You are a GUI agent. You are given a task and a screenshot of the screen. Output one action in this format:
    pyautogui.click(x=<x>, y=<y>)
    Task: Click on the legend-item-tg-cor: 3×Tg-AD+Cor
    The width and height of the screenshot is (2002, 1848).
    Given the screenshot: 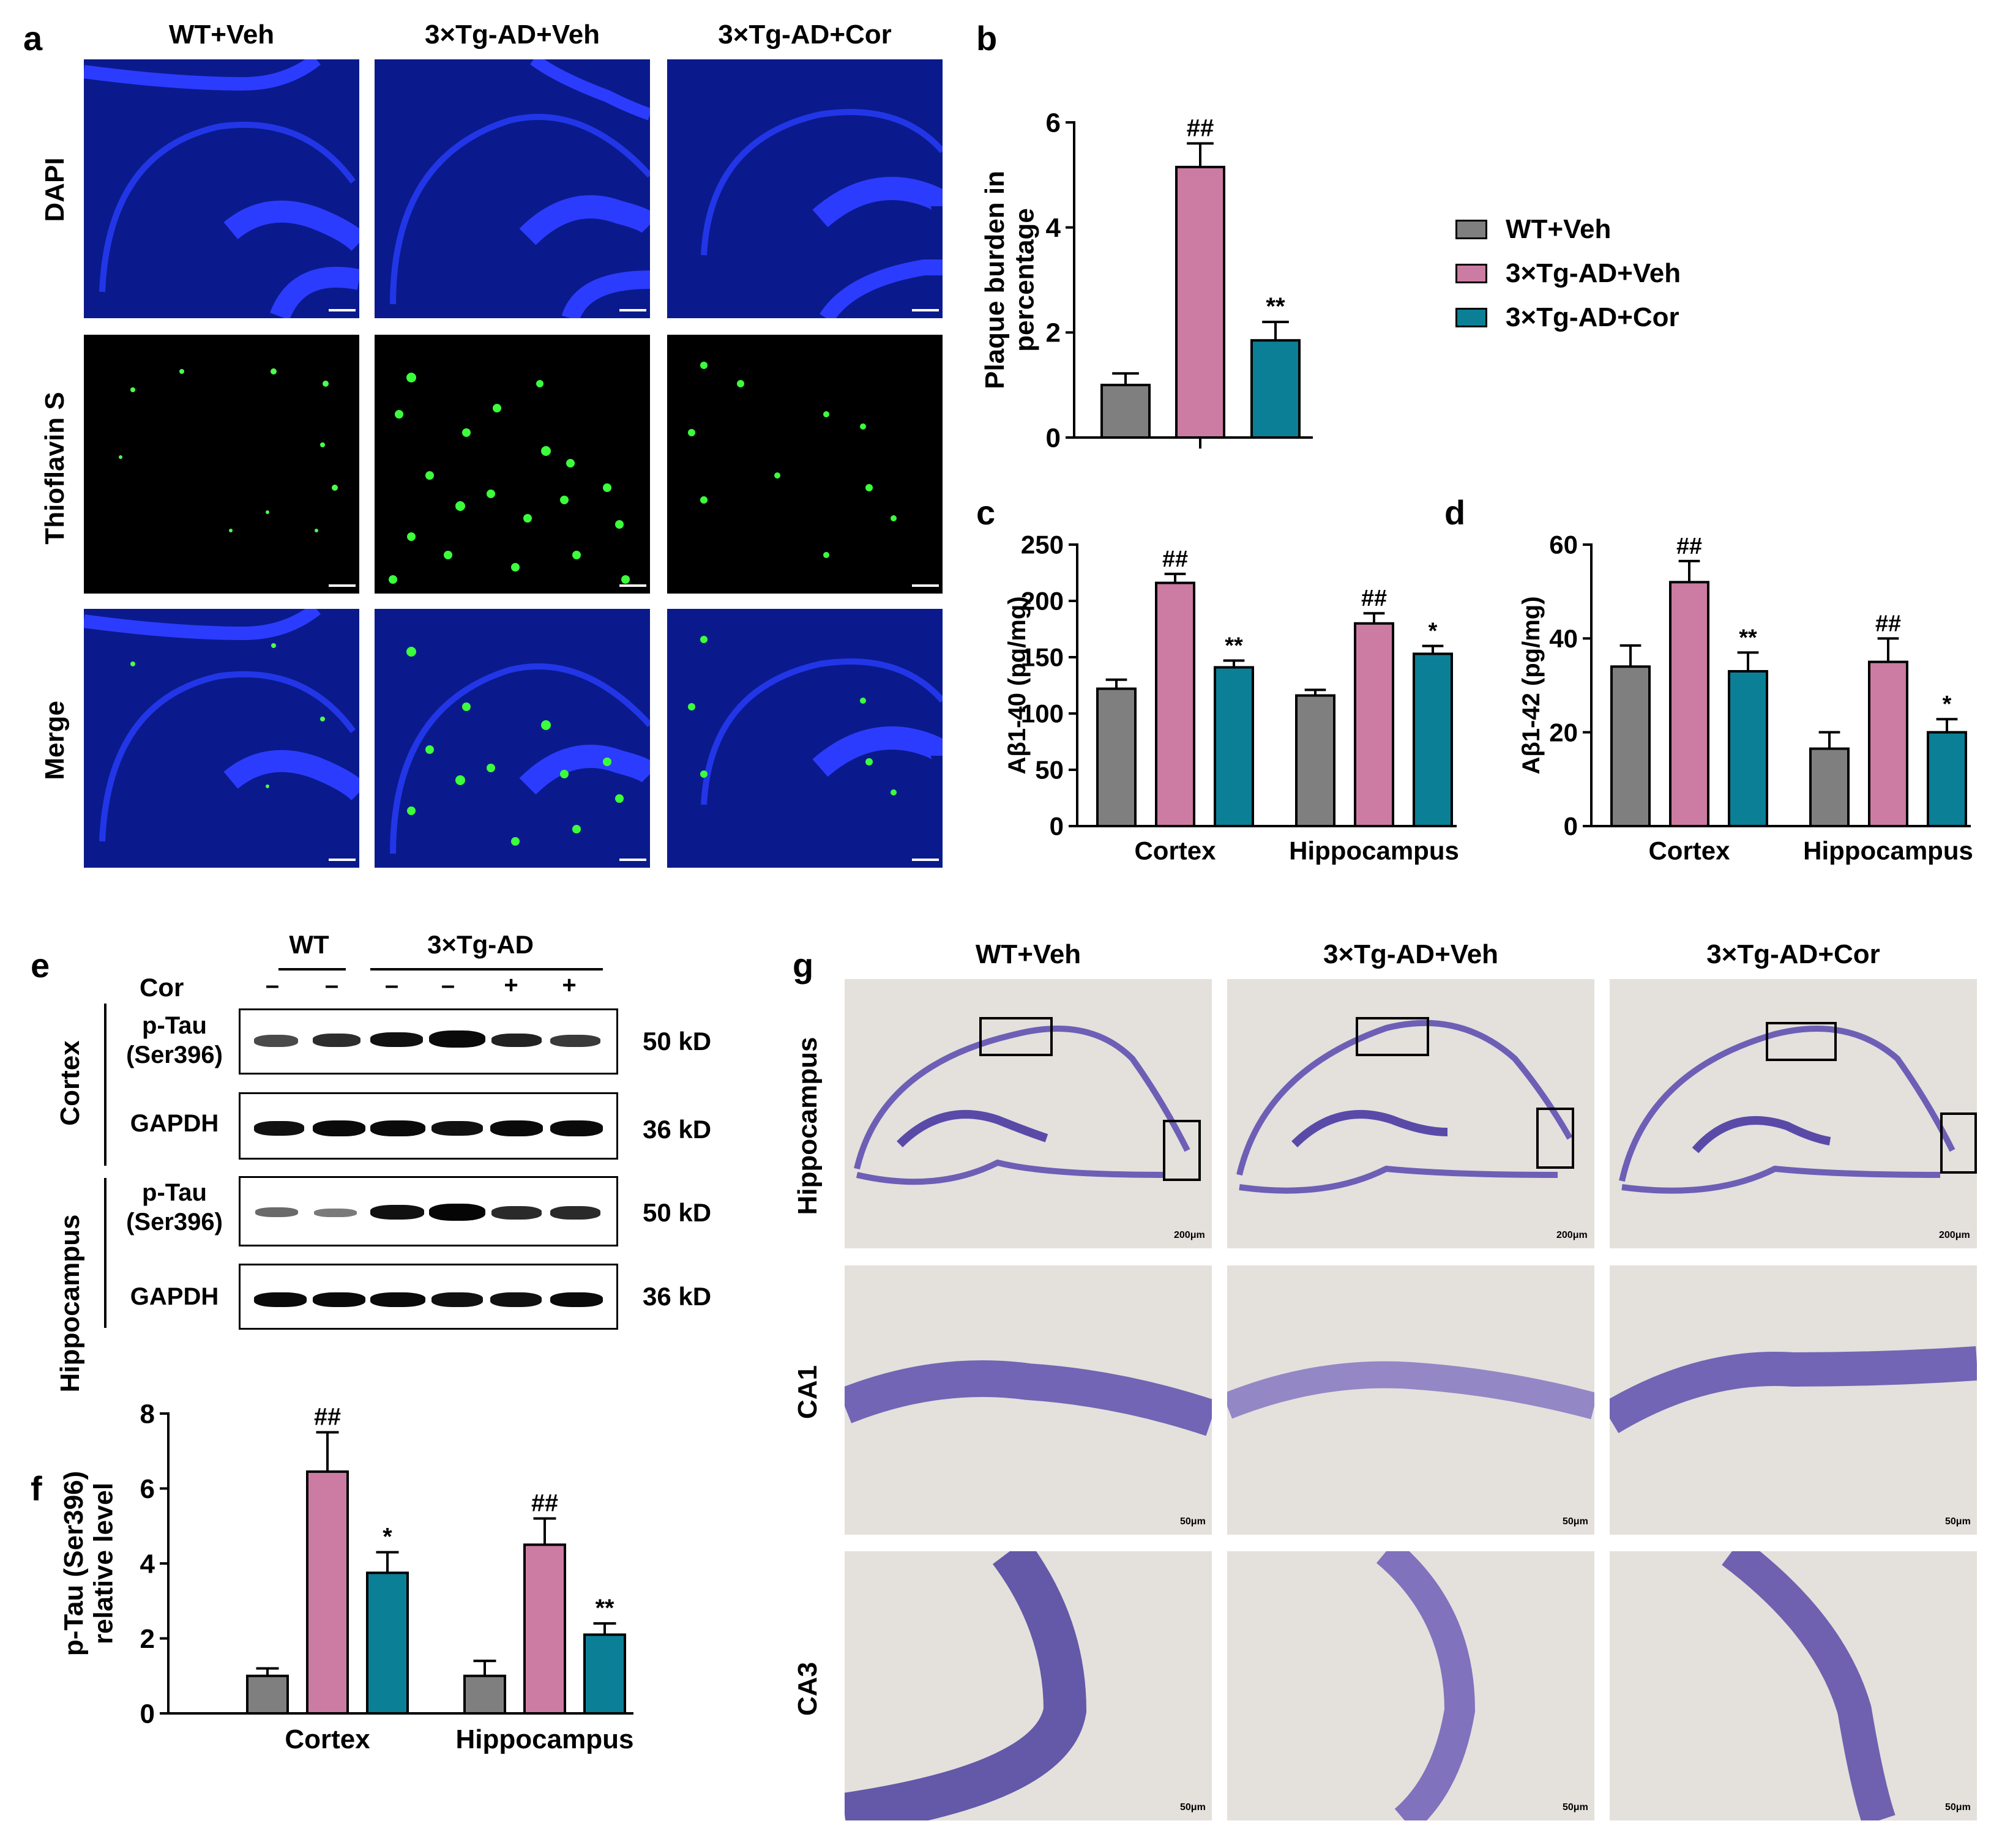 What is the action you would take?
    pyautogui.click(x=1567, y=317)
    